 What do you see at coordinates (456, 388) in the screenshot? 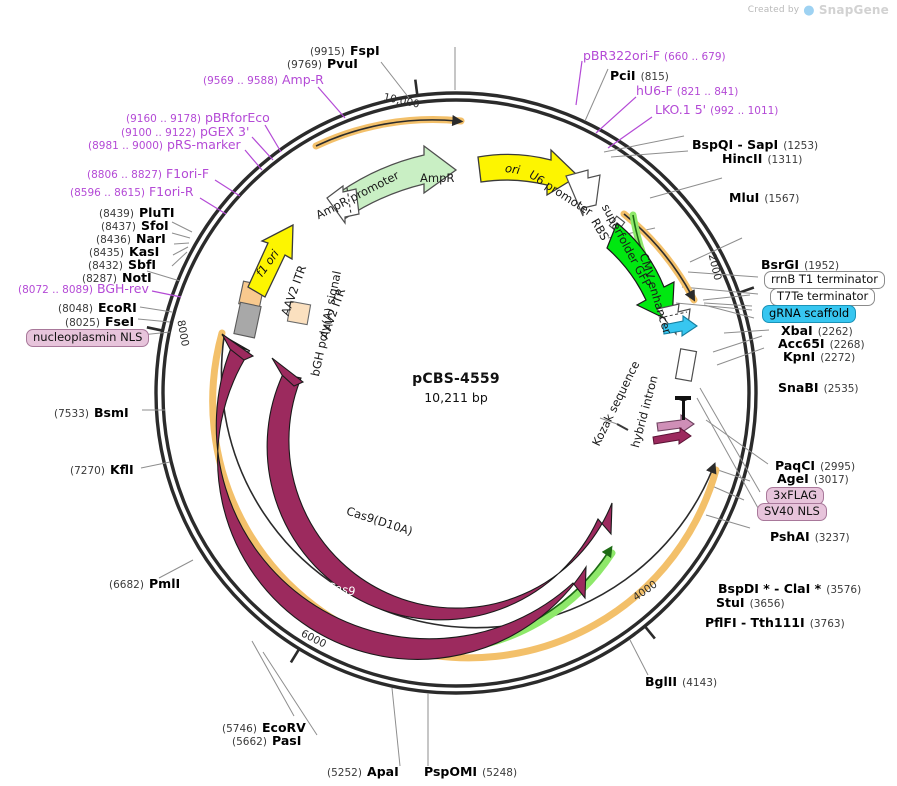
I see `plasmid-title-block: pCBS-4559 10,211 bp` at bounding box center [456, 388].